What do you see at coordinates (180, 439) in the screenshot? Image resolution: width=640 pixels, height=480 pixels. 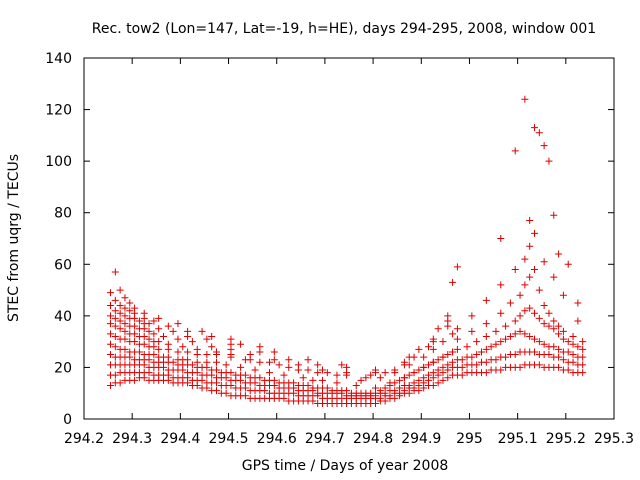 I see `x-tick-label: 294.4` at bounding box center [180, 439].